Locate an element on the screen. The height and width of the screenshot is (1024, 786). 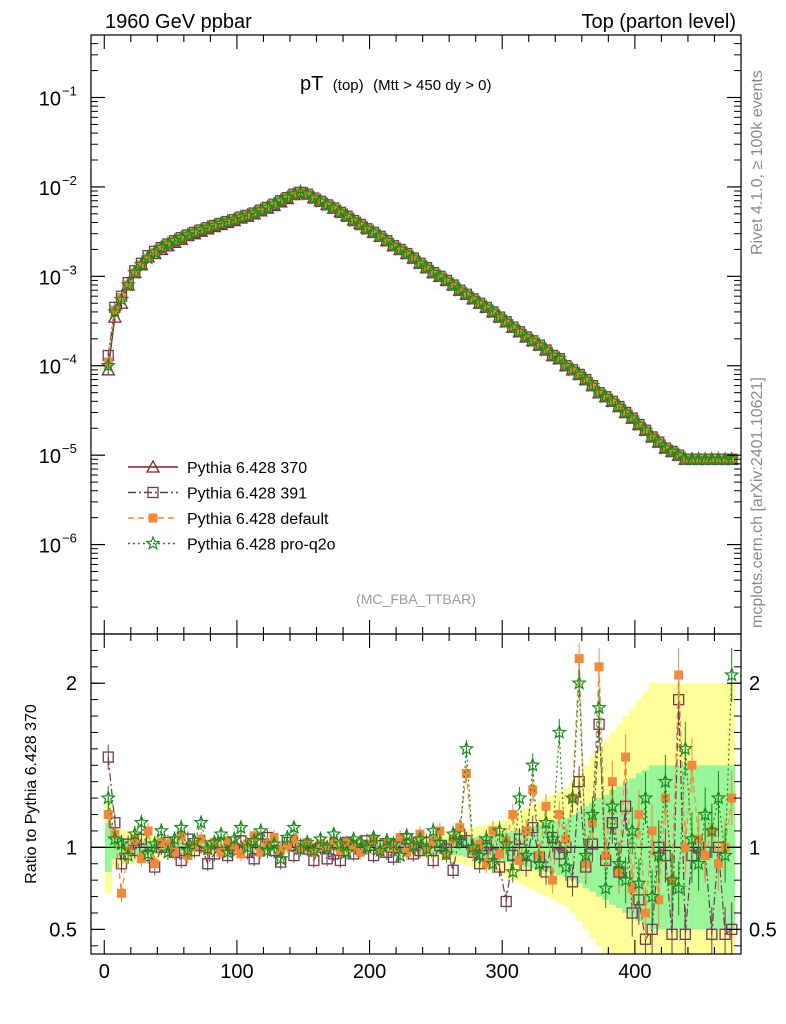
ratio-ytick-label: 2 is located at coordinates (71, 684).